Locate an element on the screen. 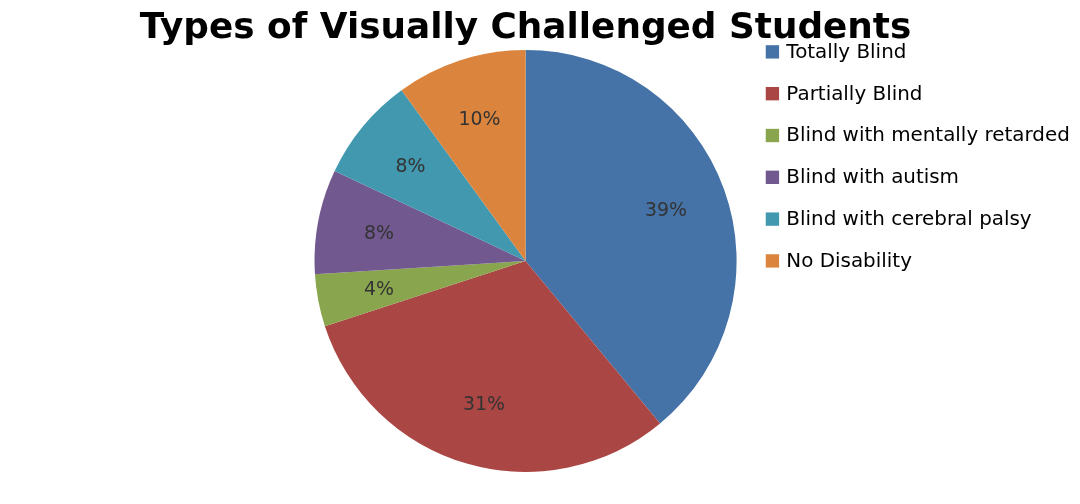  legend-label: No Disability is located at coordinates (849, 260).